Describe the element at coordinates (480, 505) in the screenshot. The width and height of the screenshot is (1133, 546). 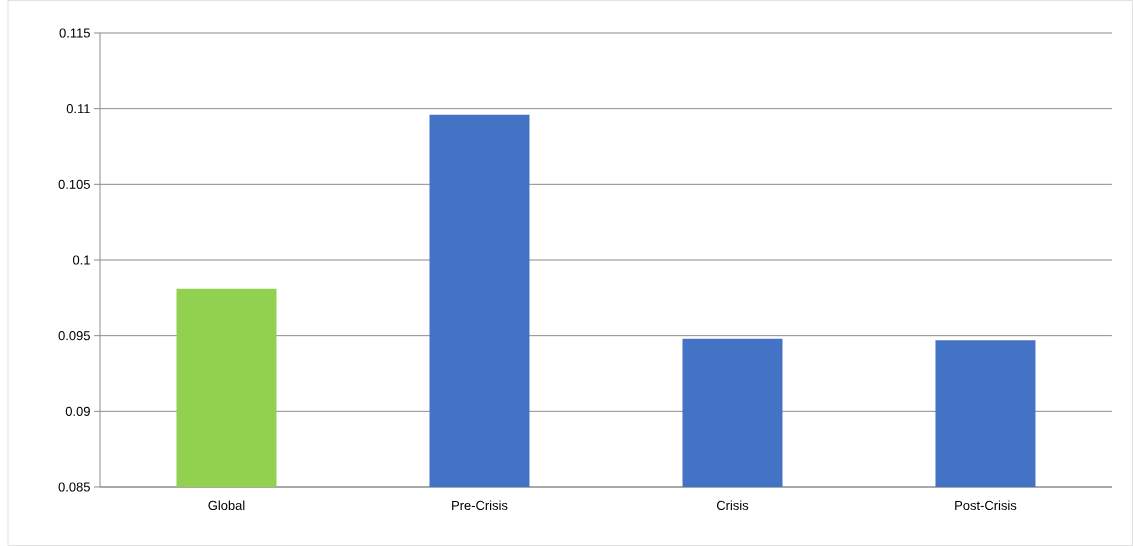
I see `x-tick-label: Pre-Crisis` at that location.